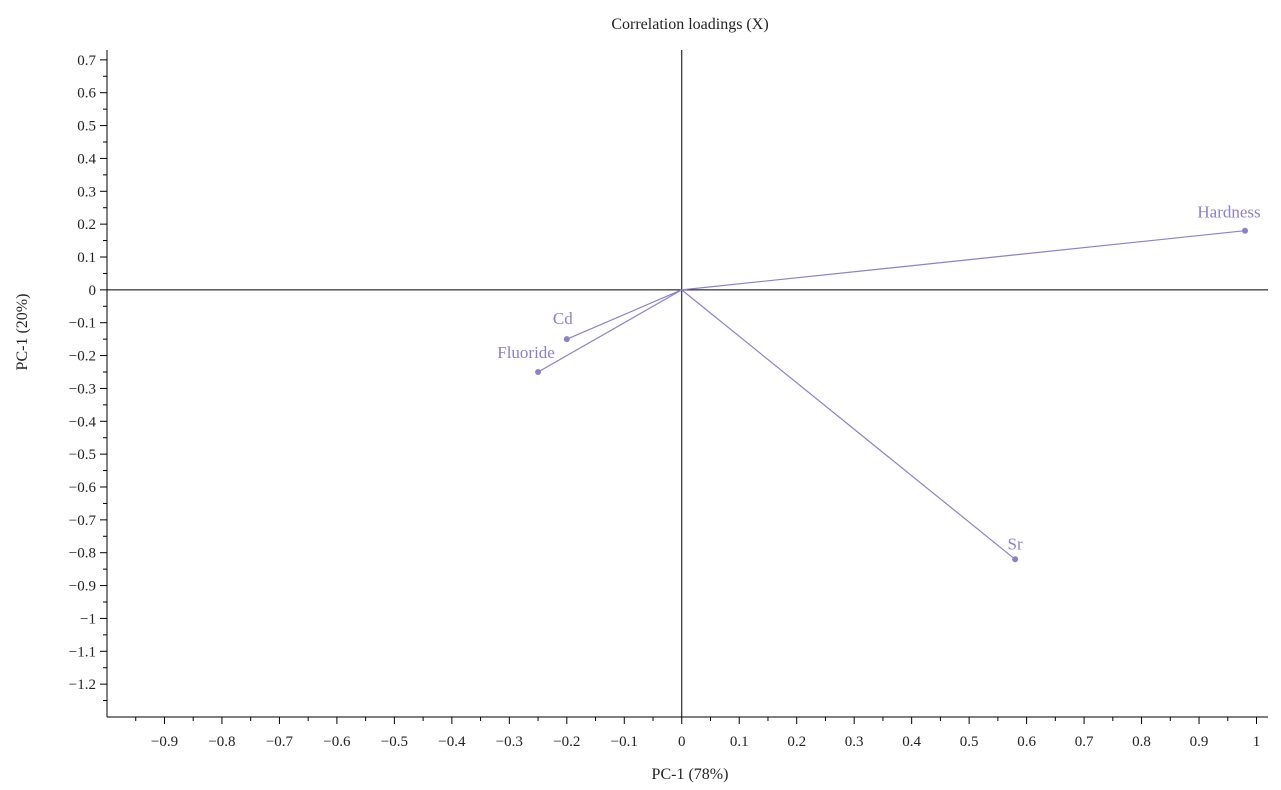 This screenshot has width=1281, height=790. Describe the element at coordinates (221, 742) in the screenshot. I see `x-tick-label: −0.8` at that location.